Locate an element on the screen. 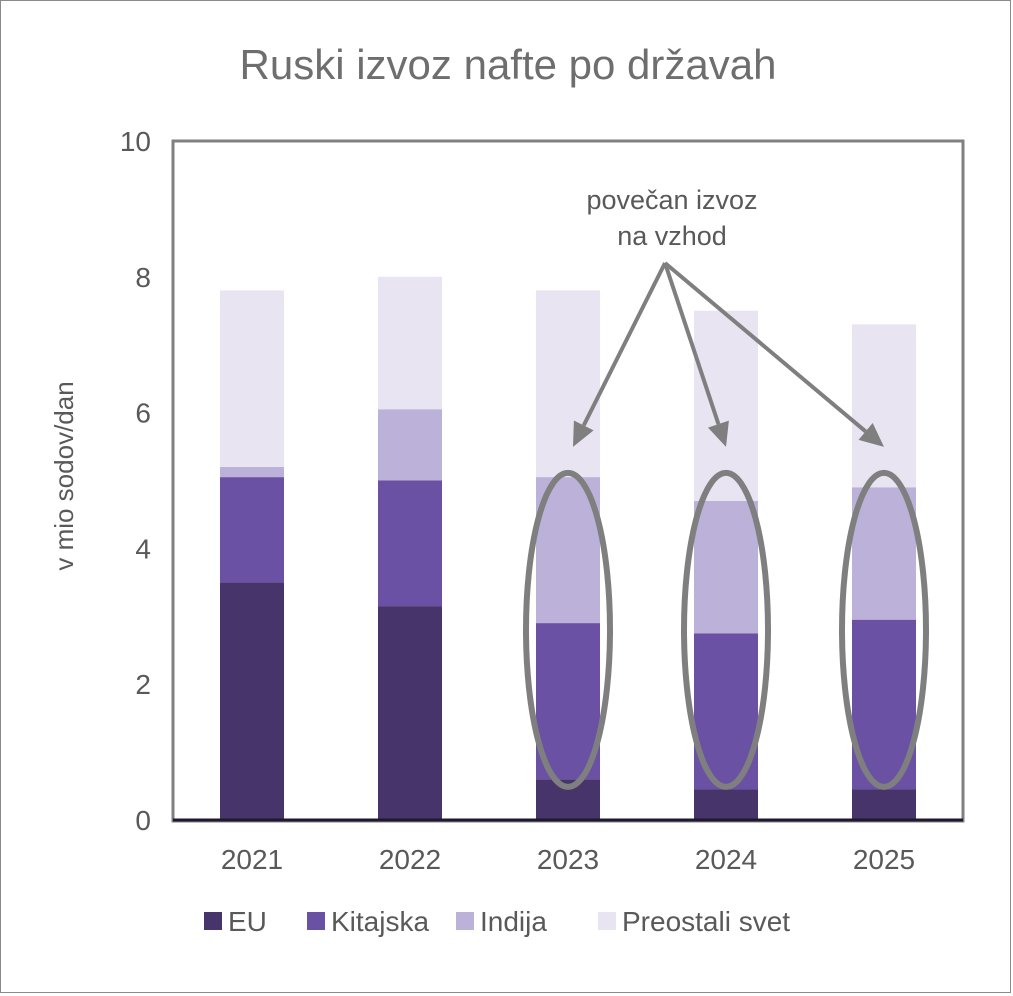 The width and height of the screenshot is (1013, 996). bar-indija-2025 is located at coordinates (884, 553).